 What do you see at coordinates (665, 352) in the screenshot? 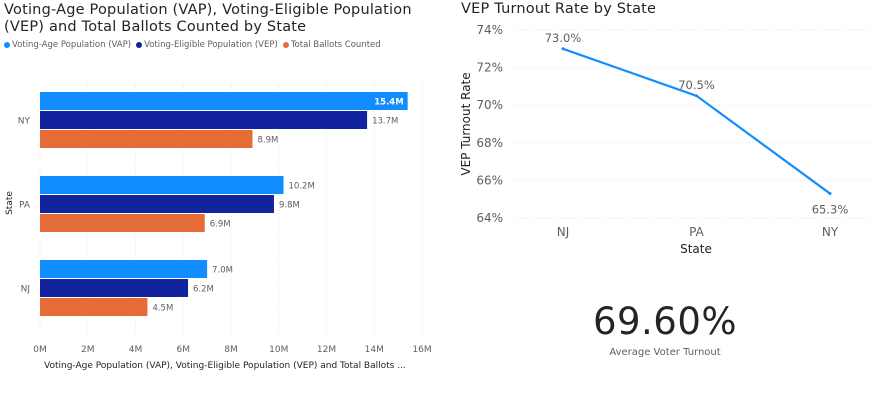
I see `kpi-label: Average Voter Turnout` at bounding box center [665, 352].